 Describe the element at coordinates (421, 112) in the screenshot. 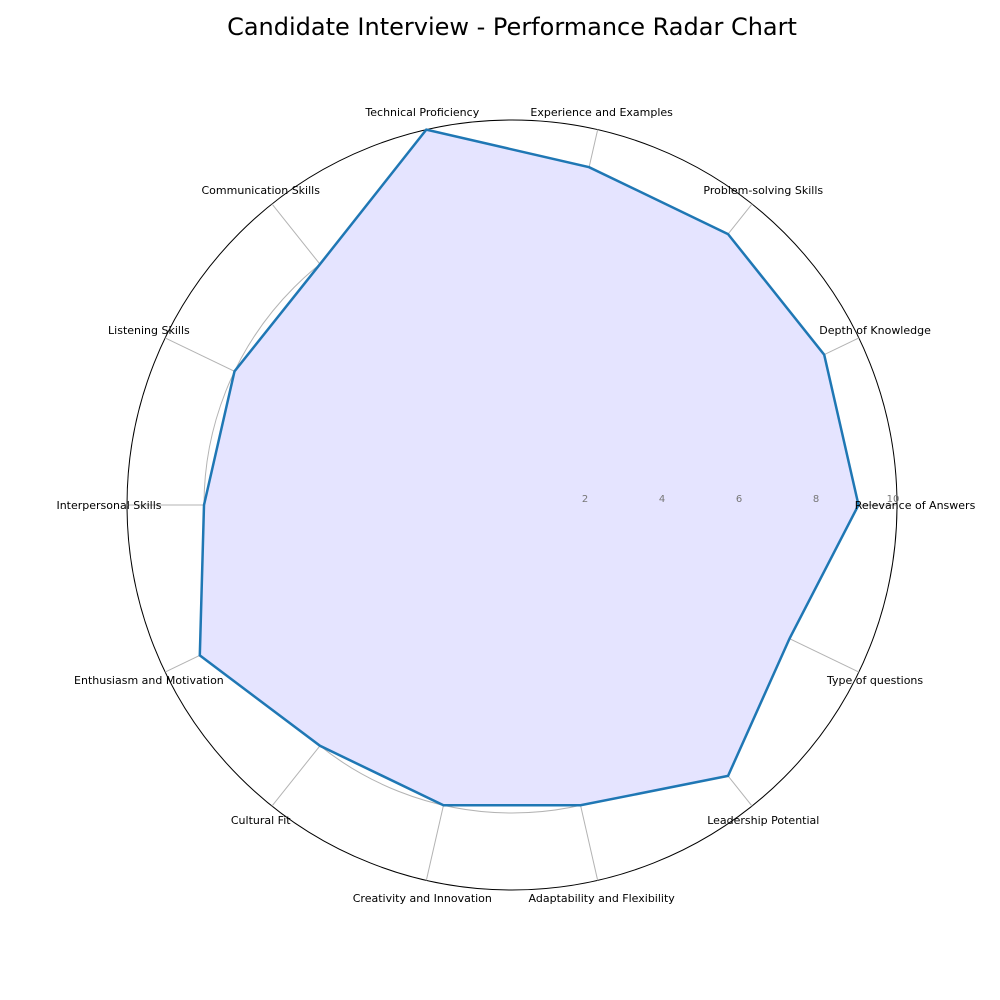

I see `category-label: Technical Proficiency` at that location.